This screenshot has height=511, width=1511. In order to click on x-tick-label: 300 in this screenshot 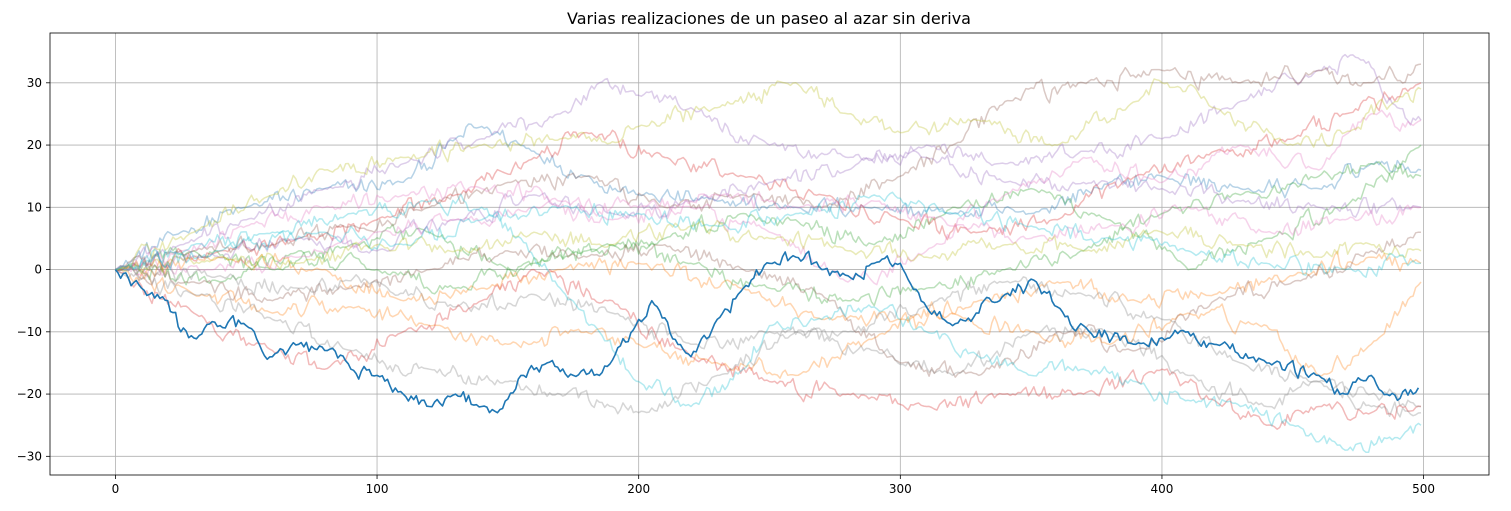, I will do `click(900, 489)`.